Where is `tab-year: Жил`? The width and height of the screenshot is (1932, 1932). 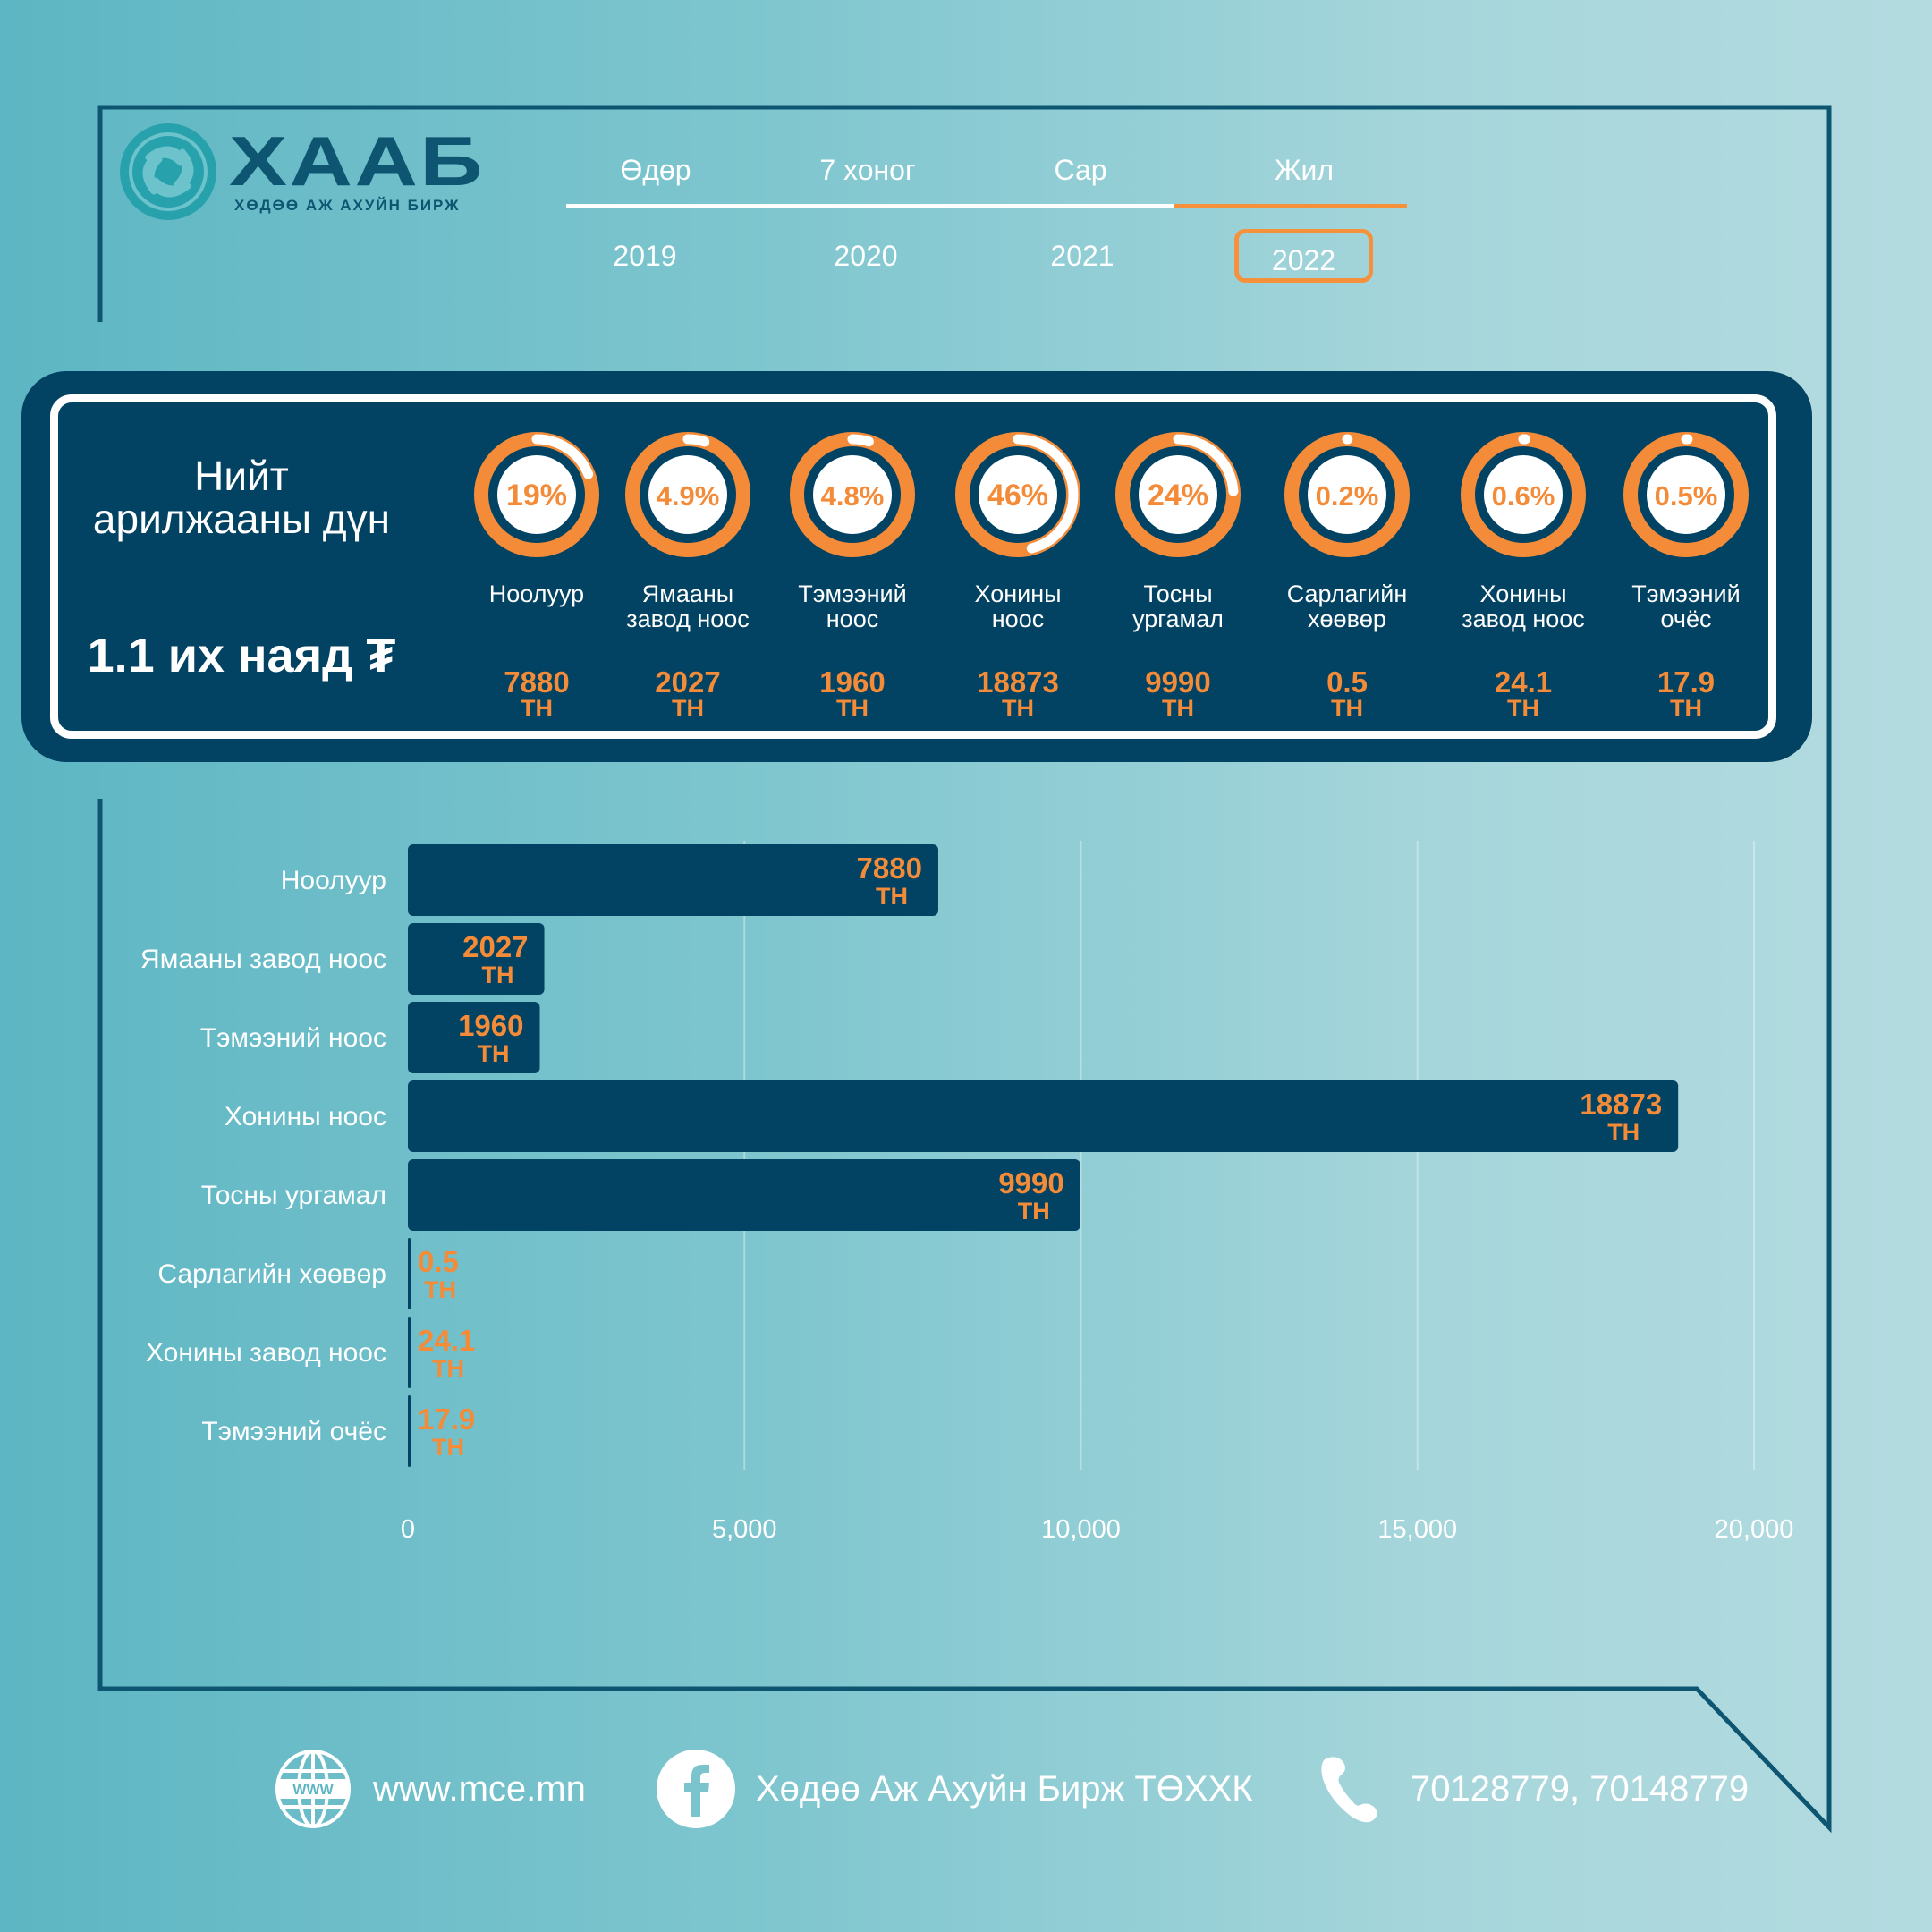 tab-year: Жил is located at coordinates (1304, 170).